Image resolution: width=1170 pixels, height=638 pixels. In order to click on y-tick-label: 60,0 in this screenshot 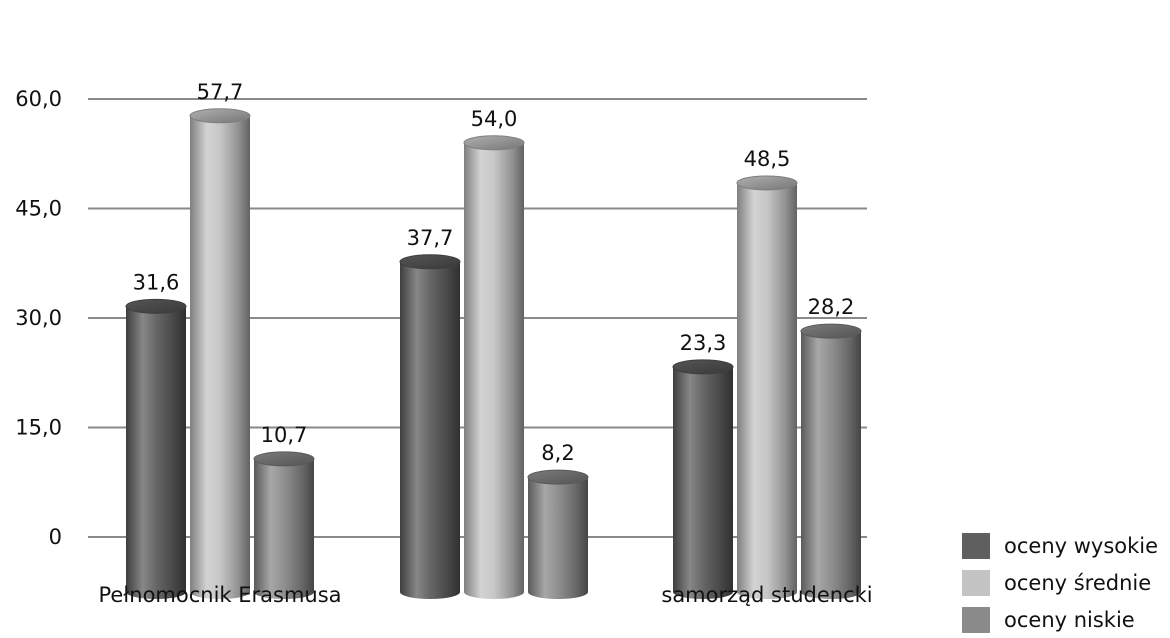, I will do `click(38, 99)`.